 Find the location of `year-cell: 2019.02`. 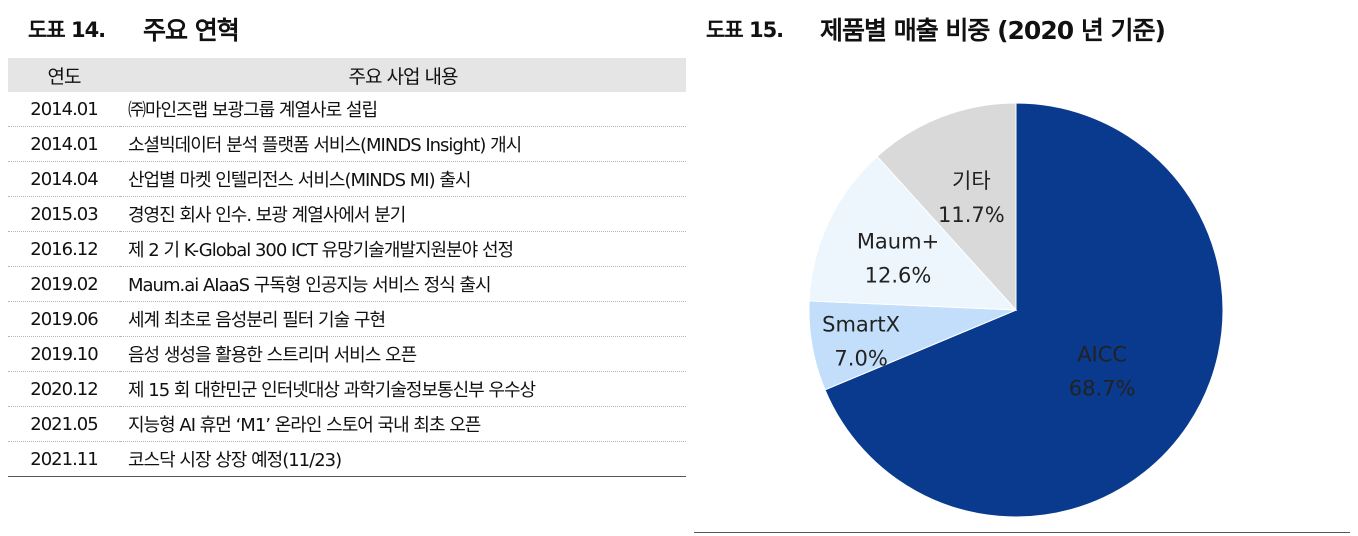

year-cell: 2019.02 is located at coordinates (64, 284).